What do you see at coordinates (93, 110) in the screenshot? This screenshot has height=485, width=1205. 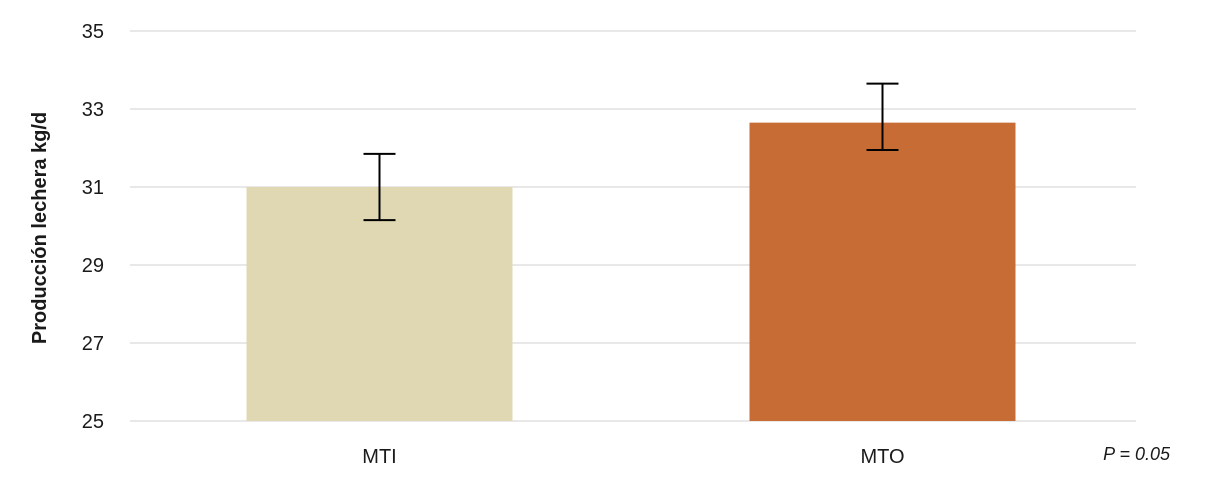 I see `y-tick-label: 33` at bounding box center [93, 110].